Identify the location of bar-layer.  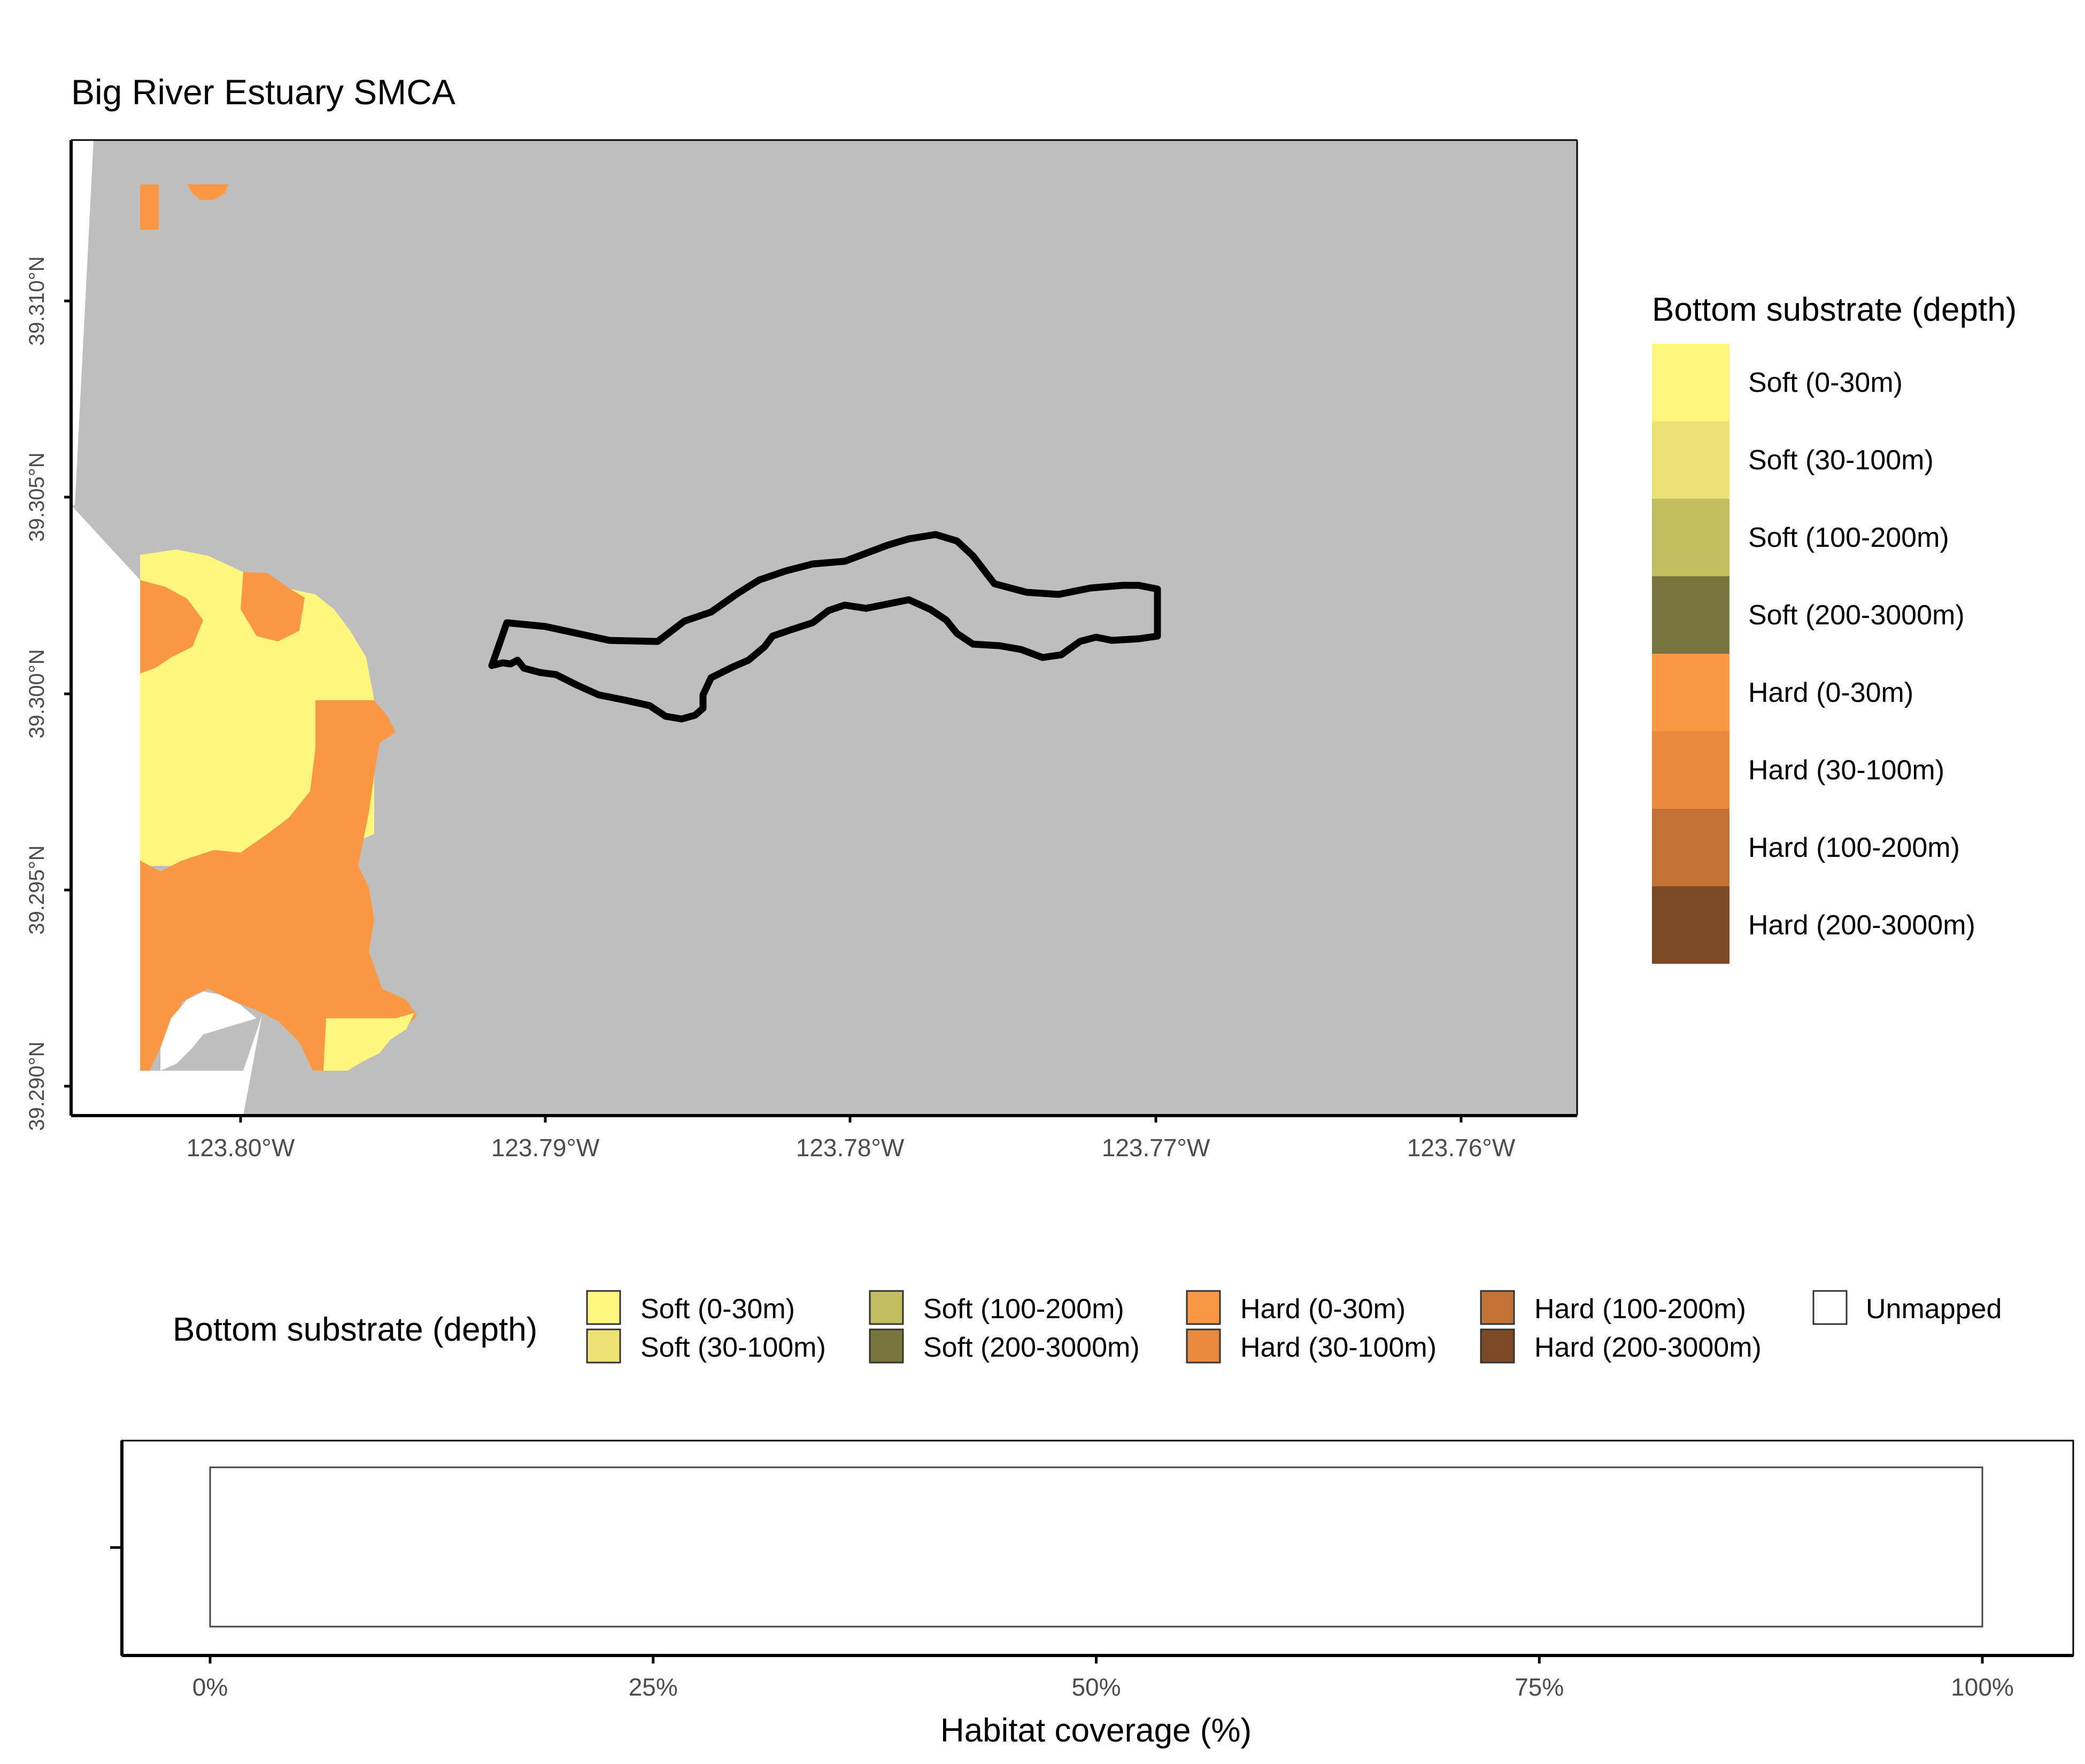
(1096, 1547).